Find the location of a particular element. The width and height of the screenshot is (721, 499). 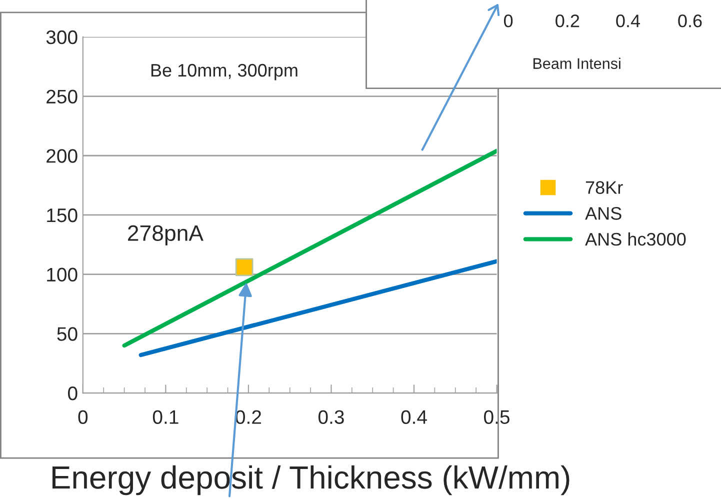

y-tick-label: 300 is located at coordinates (62, 37).